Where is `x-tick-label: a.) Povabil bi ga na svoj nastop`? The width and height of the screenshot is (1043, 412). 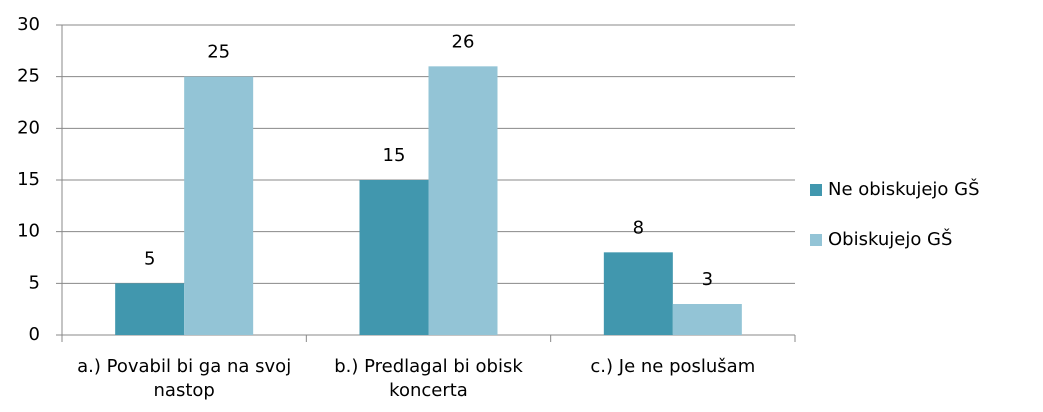
x-tick-label: a.) Povabil bi ga na svoj nastop is located at coordinates (184, 378).